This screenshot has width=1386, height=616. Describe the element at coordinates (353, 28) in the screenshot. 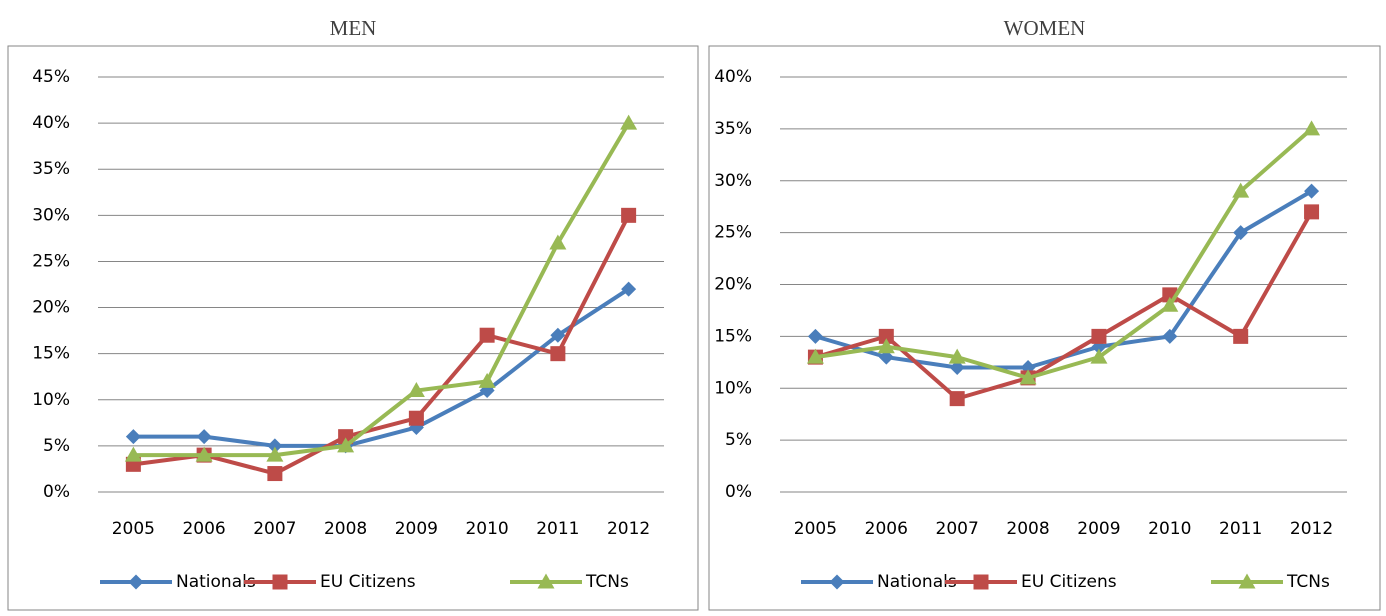

I see `chart-title: MEN` at that location.